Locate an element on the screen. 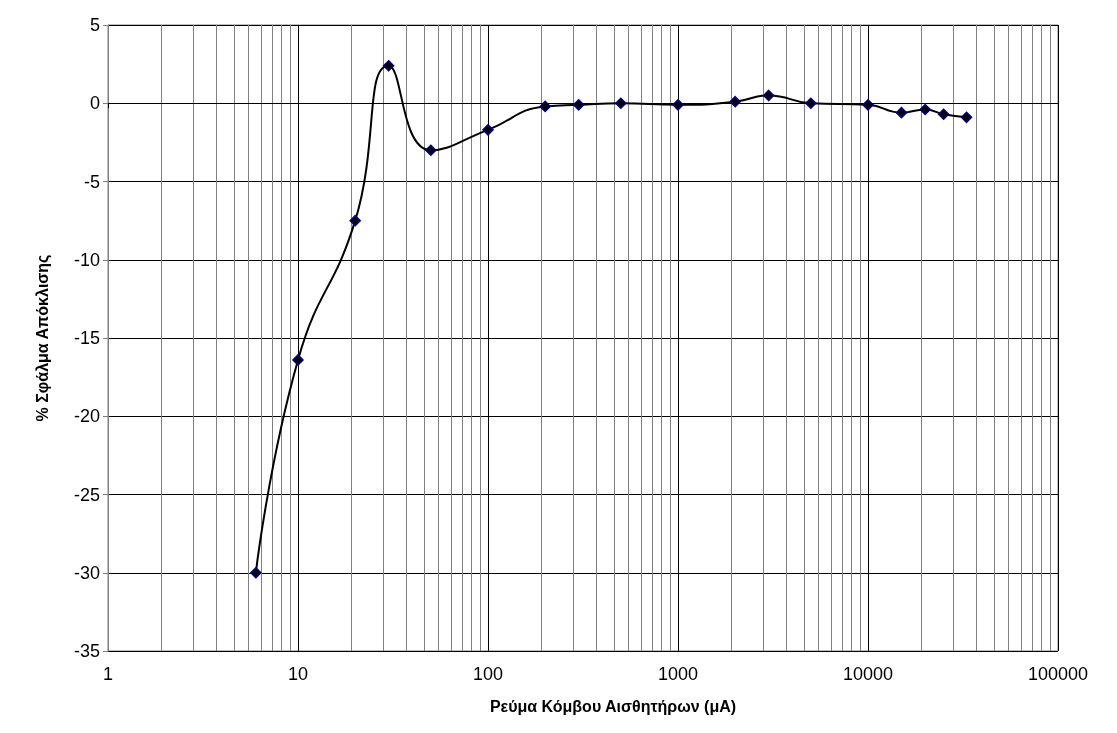 This screenshot has width=1117, height=733. x-tick-label: 1 is located at coordinates (108, 674).